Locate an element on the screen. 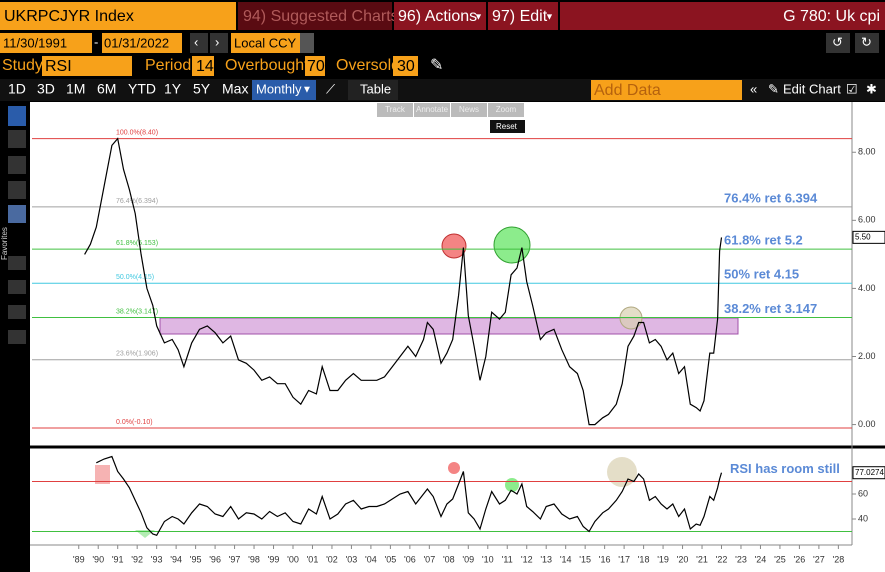 This screenshot has width=885, height=572. frequency-box is located at coordinates (284, 90).